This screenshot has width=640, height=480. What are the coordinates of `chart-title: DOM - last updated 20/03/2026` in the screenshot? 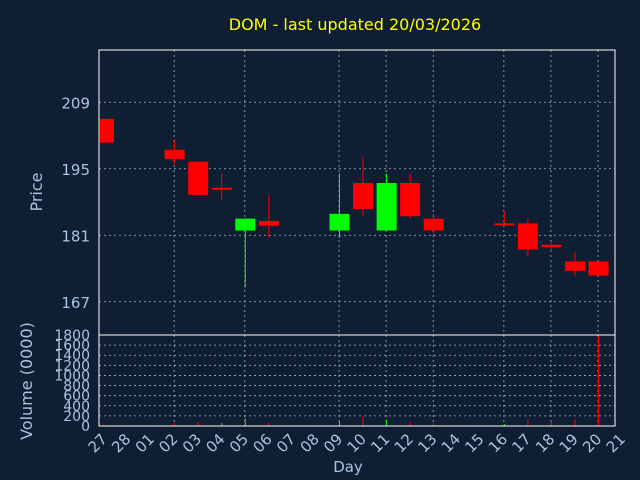 It's located at (355, 24).